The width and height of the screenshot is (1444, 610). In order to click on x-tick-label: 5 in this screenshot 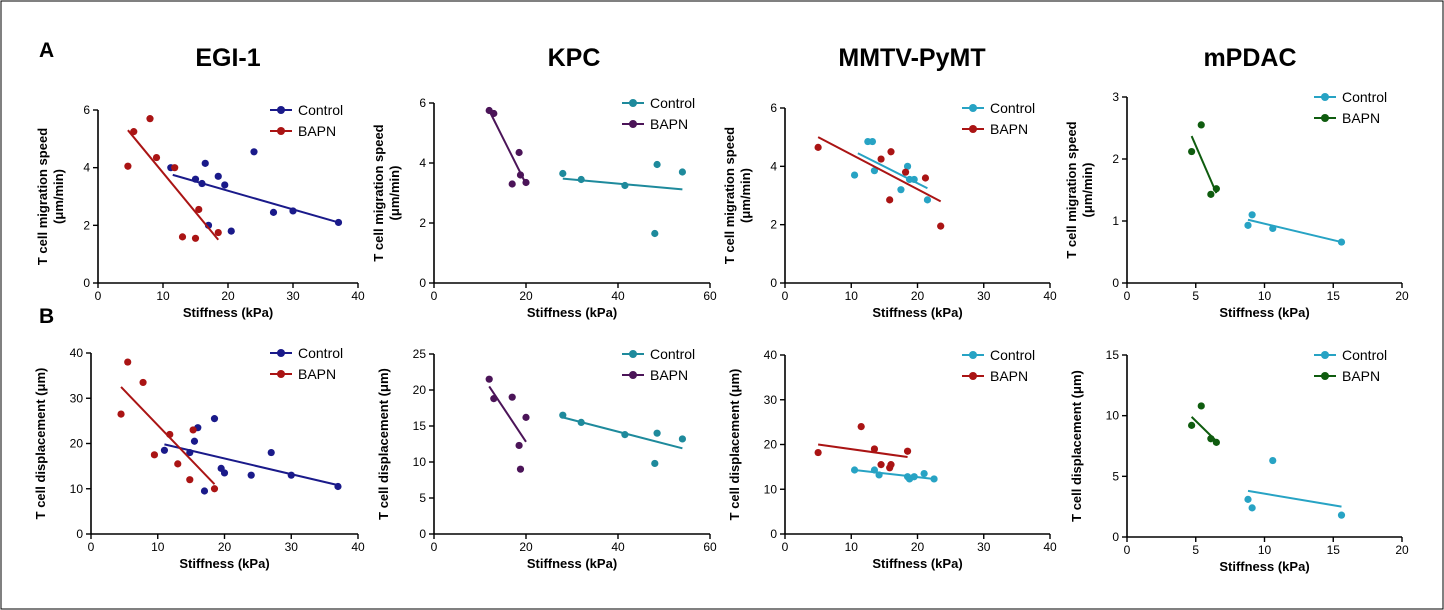, I will do `click(1195, 550)`.